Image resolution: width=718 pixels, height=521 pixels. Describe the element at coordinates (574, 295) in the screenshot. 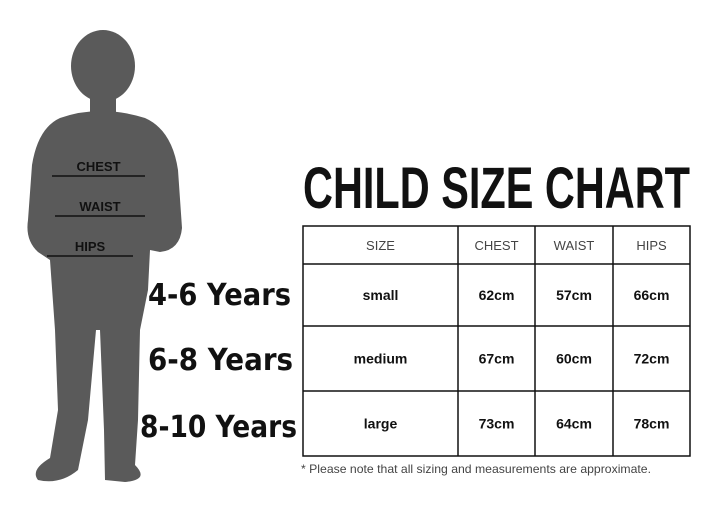

I see `table-cell: 57cm` at that location.